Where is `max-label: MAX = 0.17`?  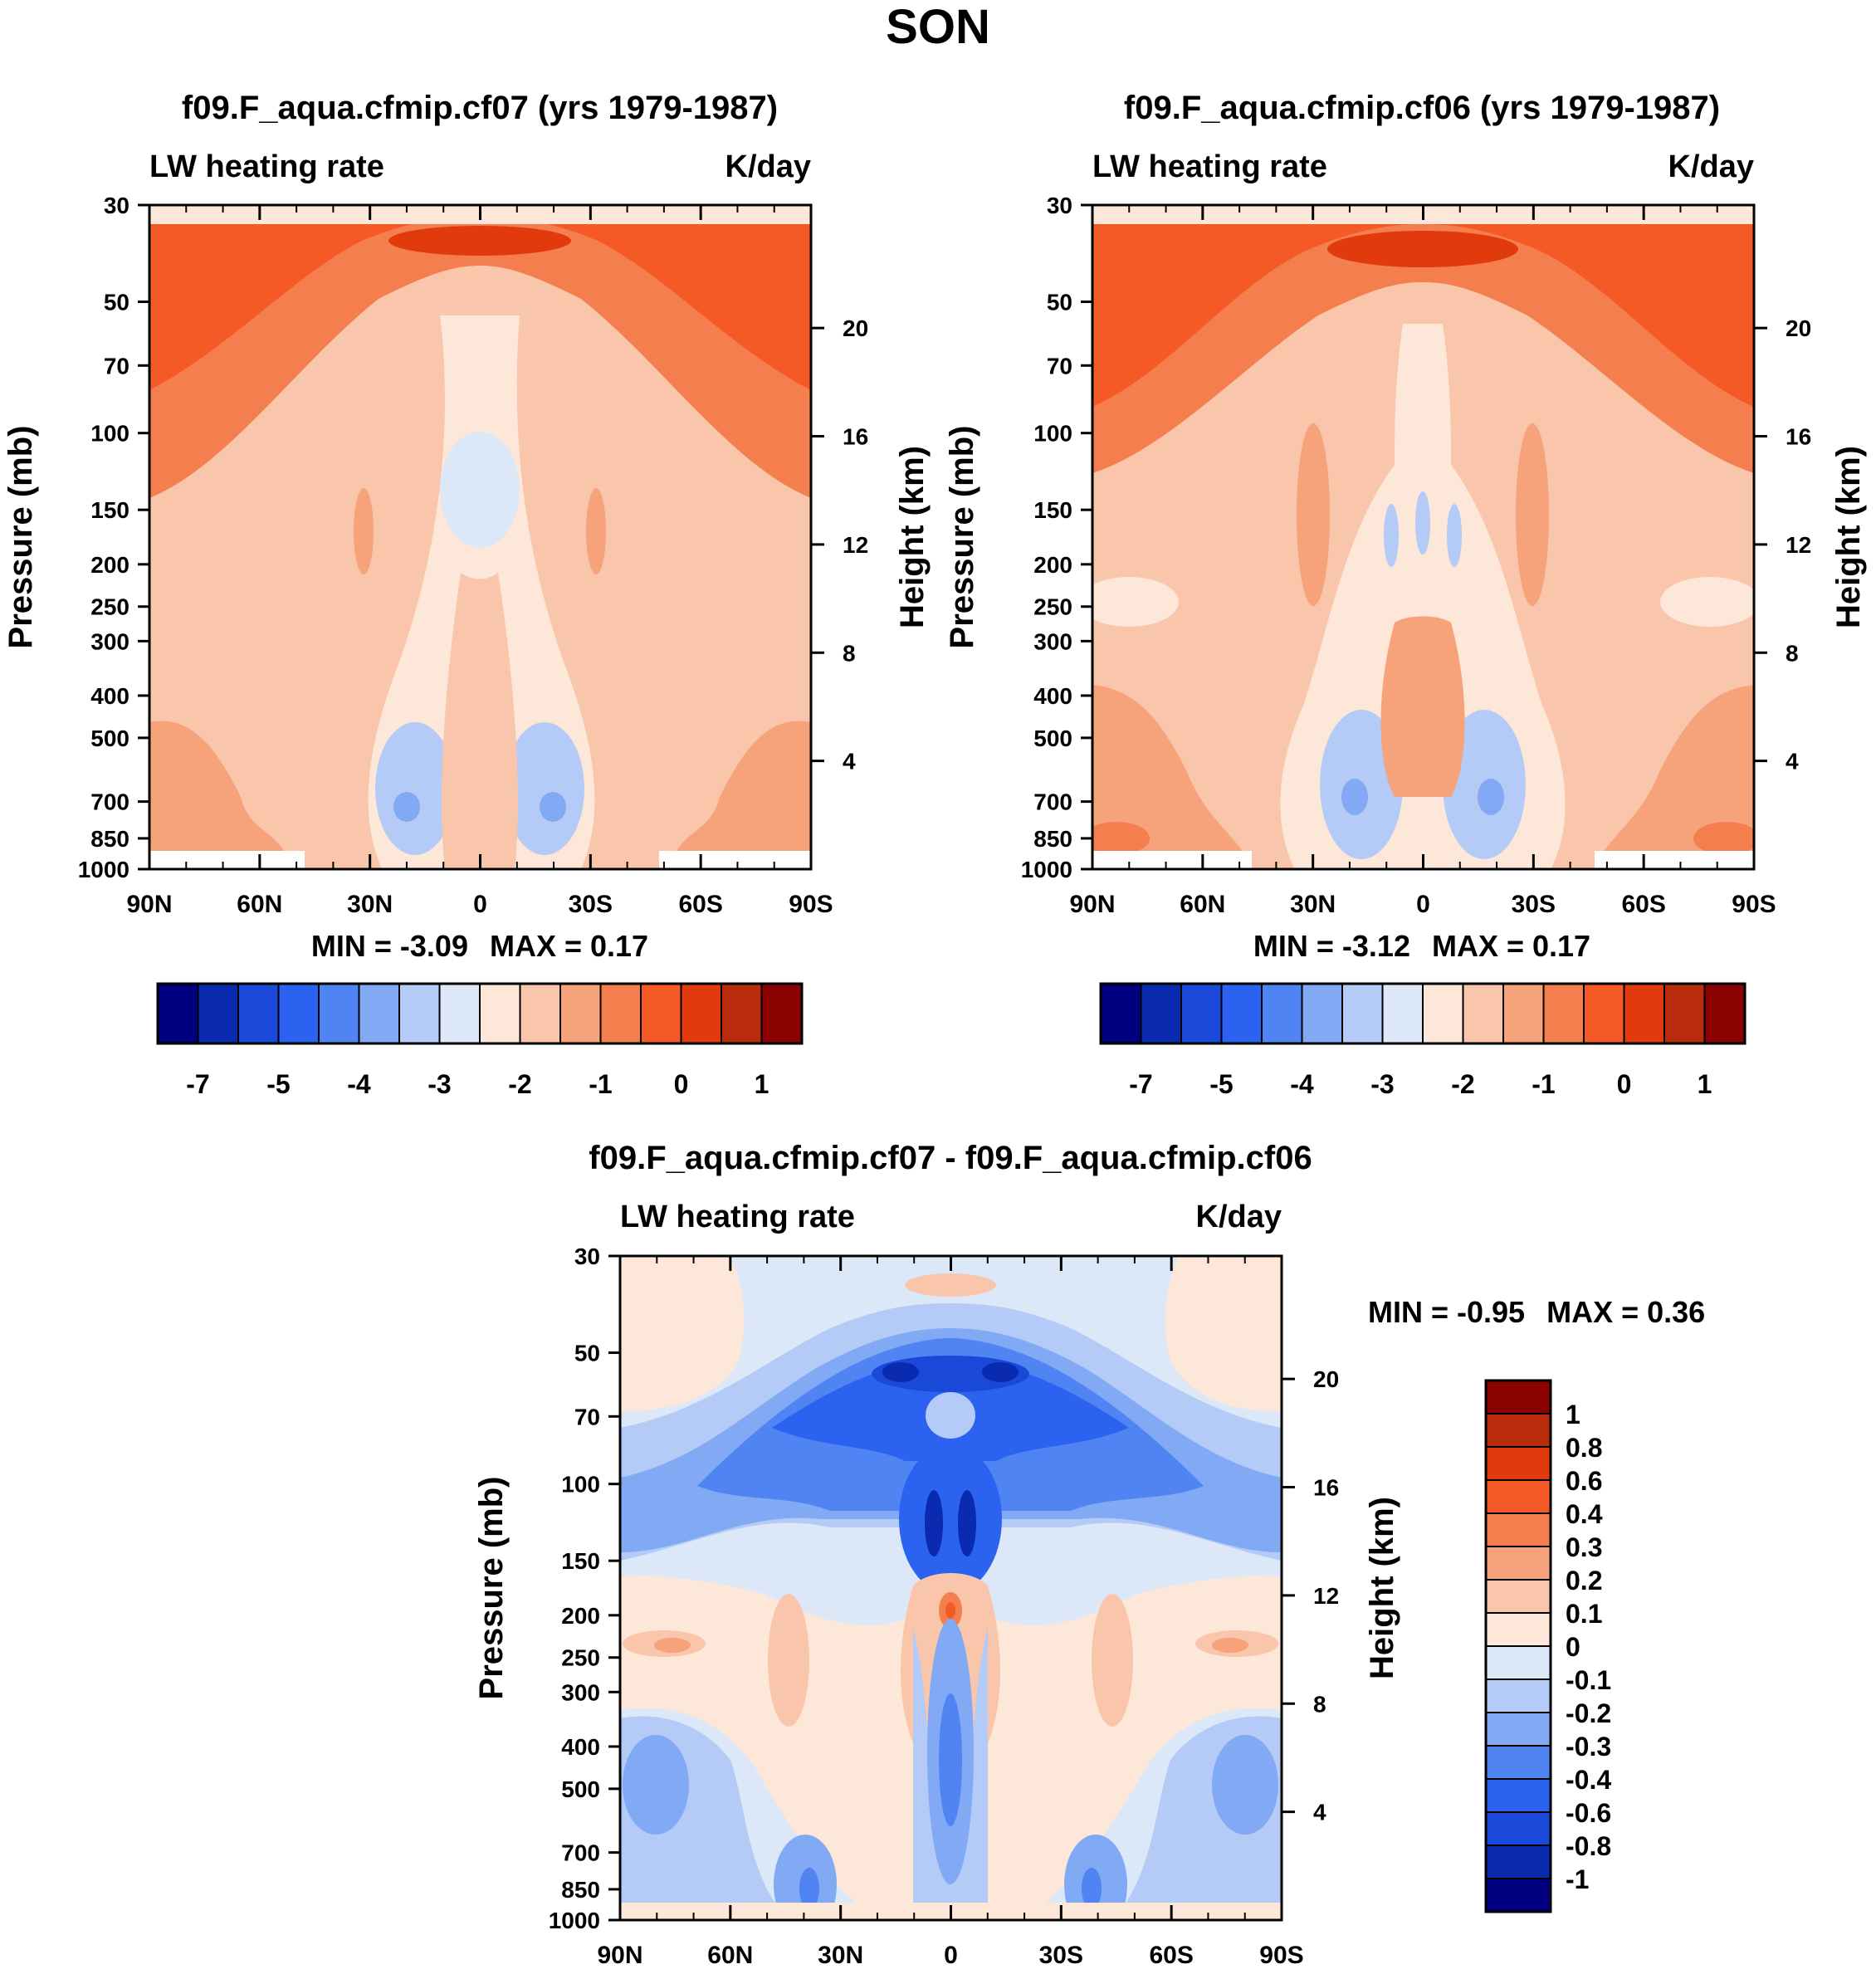
max-label: MAX = 0.17 is located at coordinates (569, 946).